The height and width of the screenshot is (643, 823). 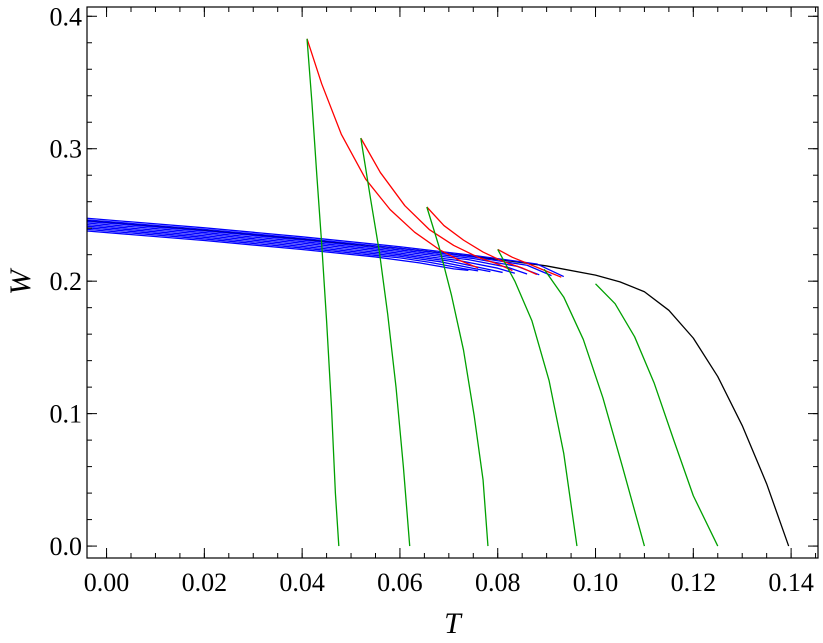 What do you see at coordinates (66, 546) in the screenshot?
I see `y-tick-label: 0.0` at bounding box center [66, 546].